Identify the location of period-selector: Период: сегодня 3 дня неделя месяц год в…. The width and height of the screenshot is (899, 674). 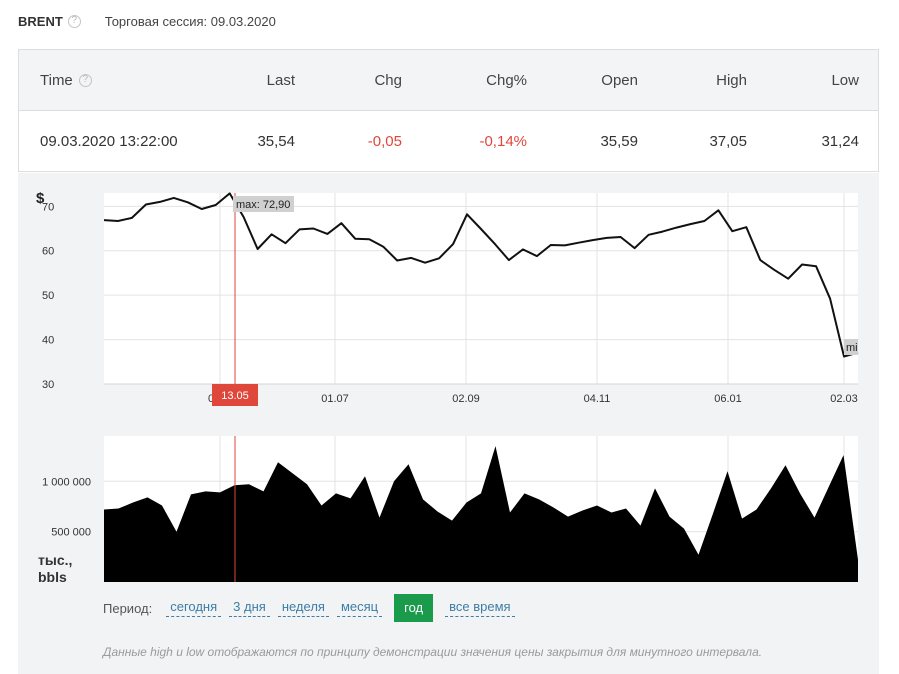
(311, 608).